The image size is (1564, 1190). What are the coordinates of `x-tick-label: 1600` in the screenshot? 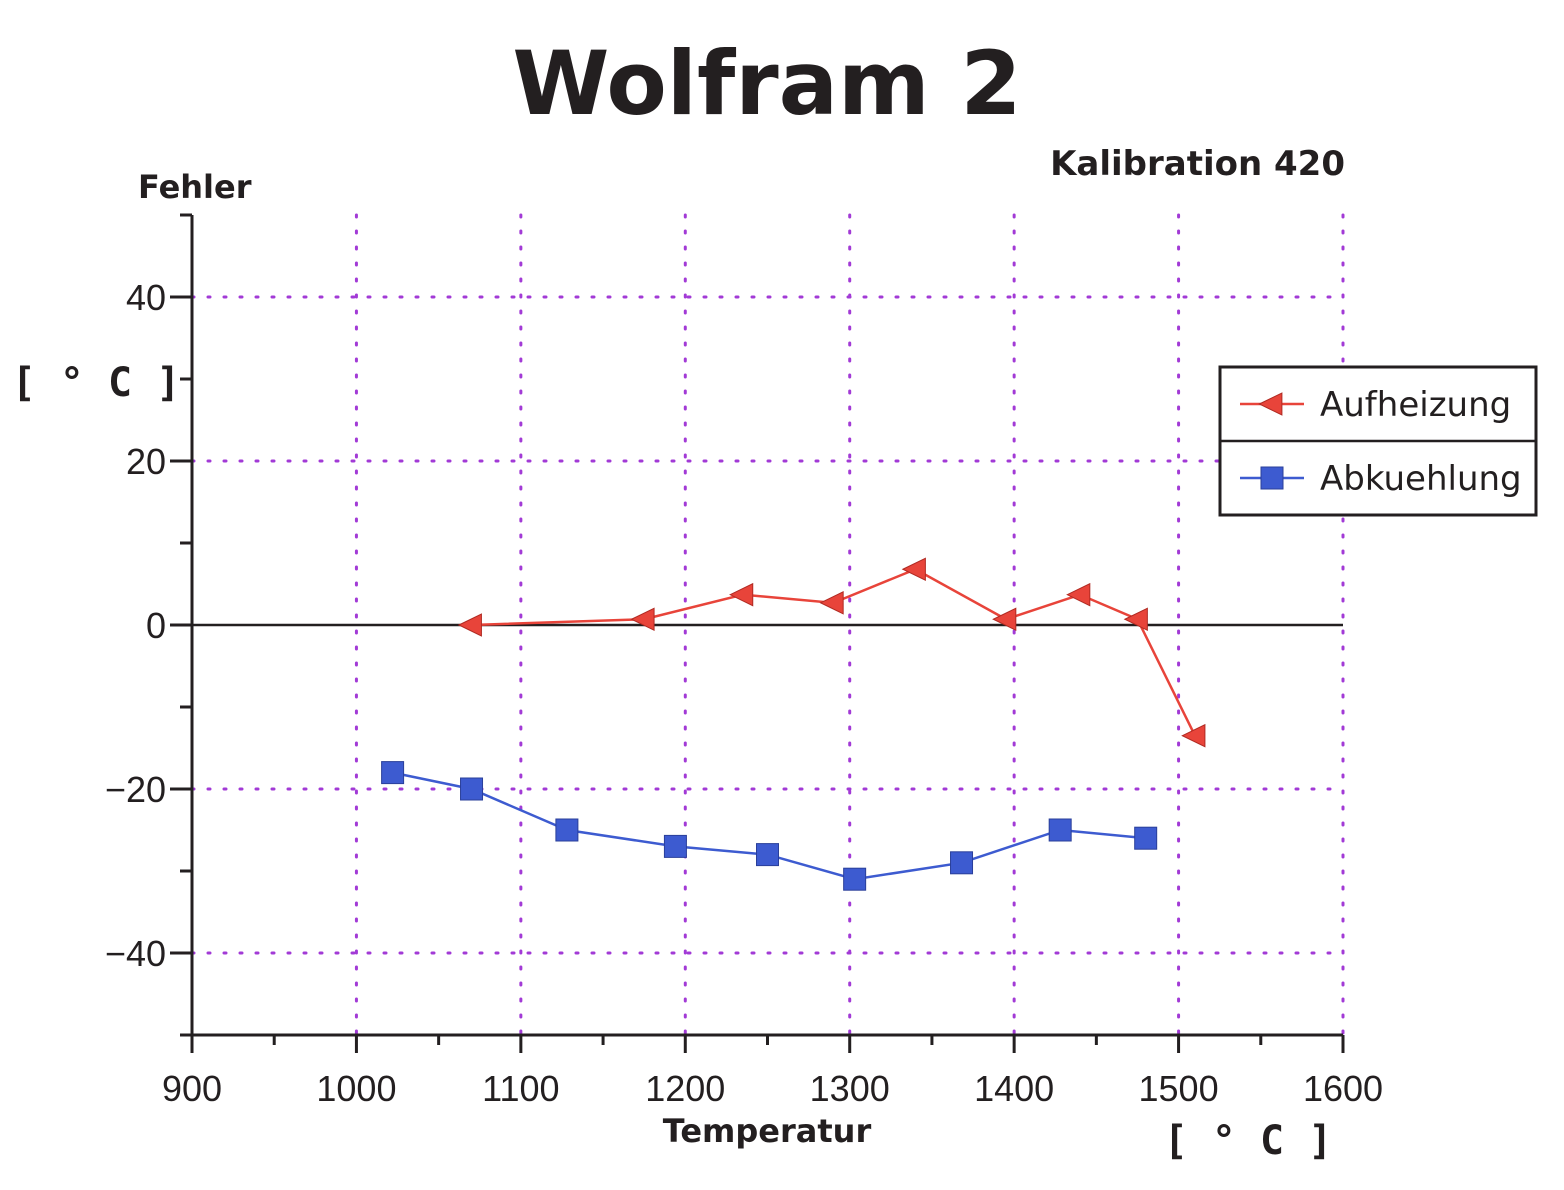 It's located at (1343, 1088).